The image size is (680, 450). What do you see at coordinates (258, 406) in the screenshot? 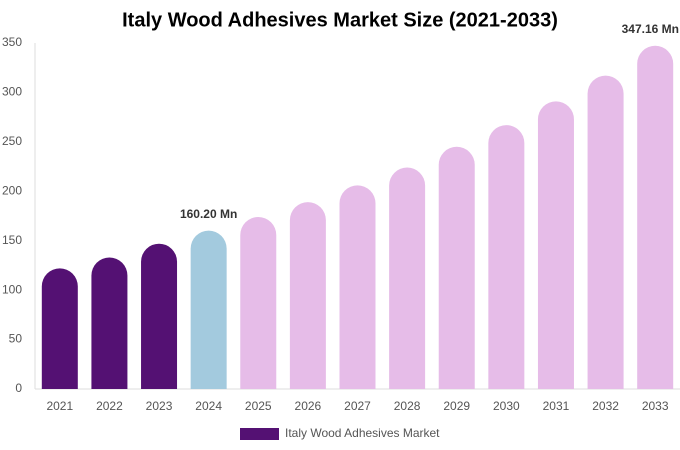
I see `x-tick-label: 2025` at bounding box center [258, 406].